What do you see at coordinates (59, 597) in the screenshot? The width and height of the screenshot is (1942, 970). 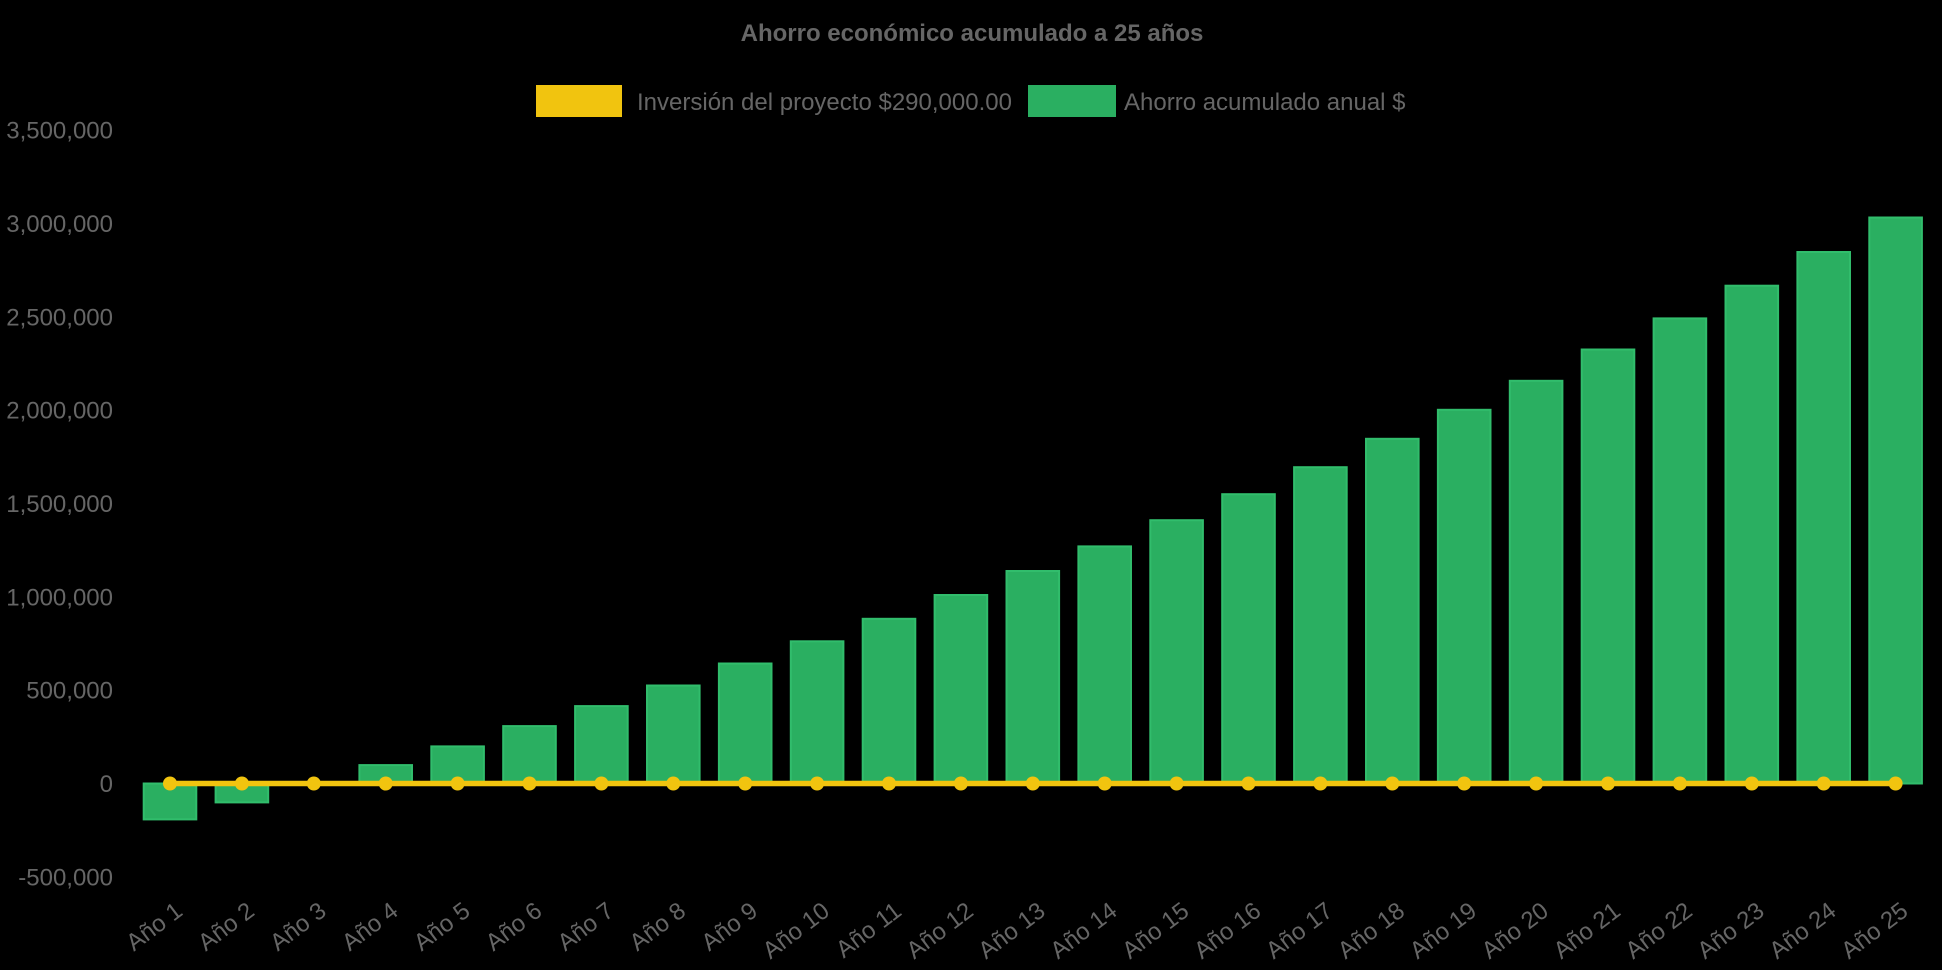 I see `svg-text: 1,000,000` at bounding box center [59, 597].